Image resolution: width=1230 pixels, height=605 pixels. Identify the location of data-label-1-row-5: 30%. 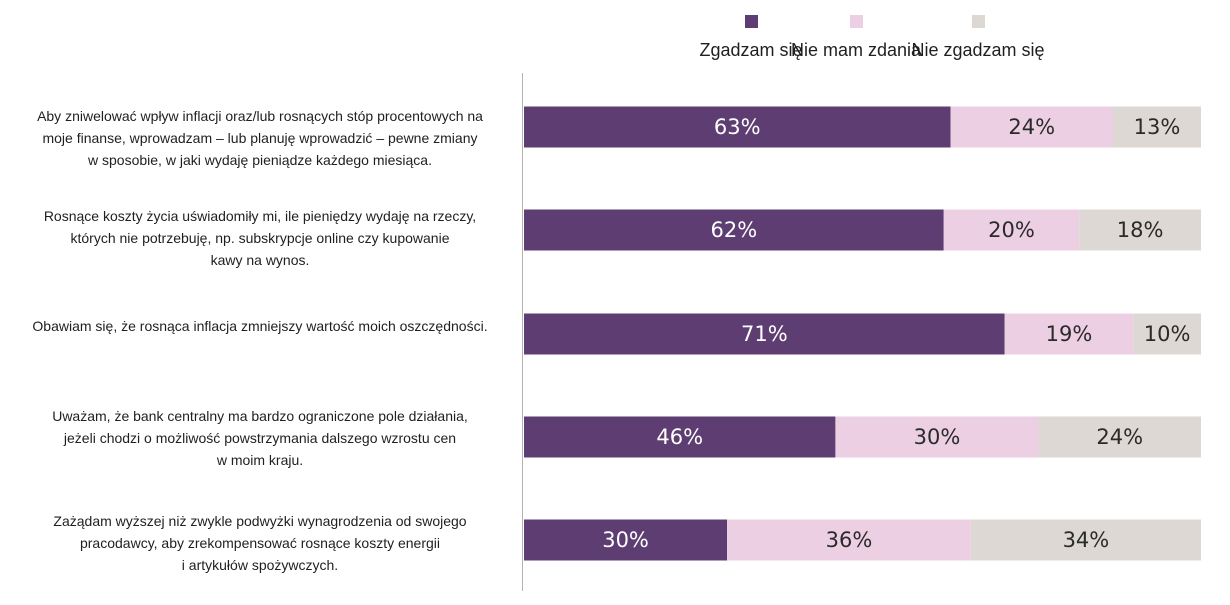
(625, 540).